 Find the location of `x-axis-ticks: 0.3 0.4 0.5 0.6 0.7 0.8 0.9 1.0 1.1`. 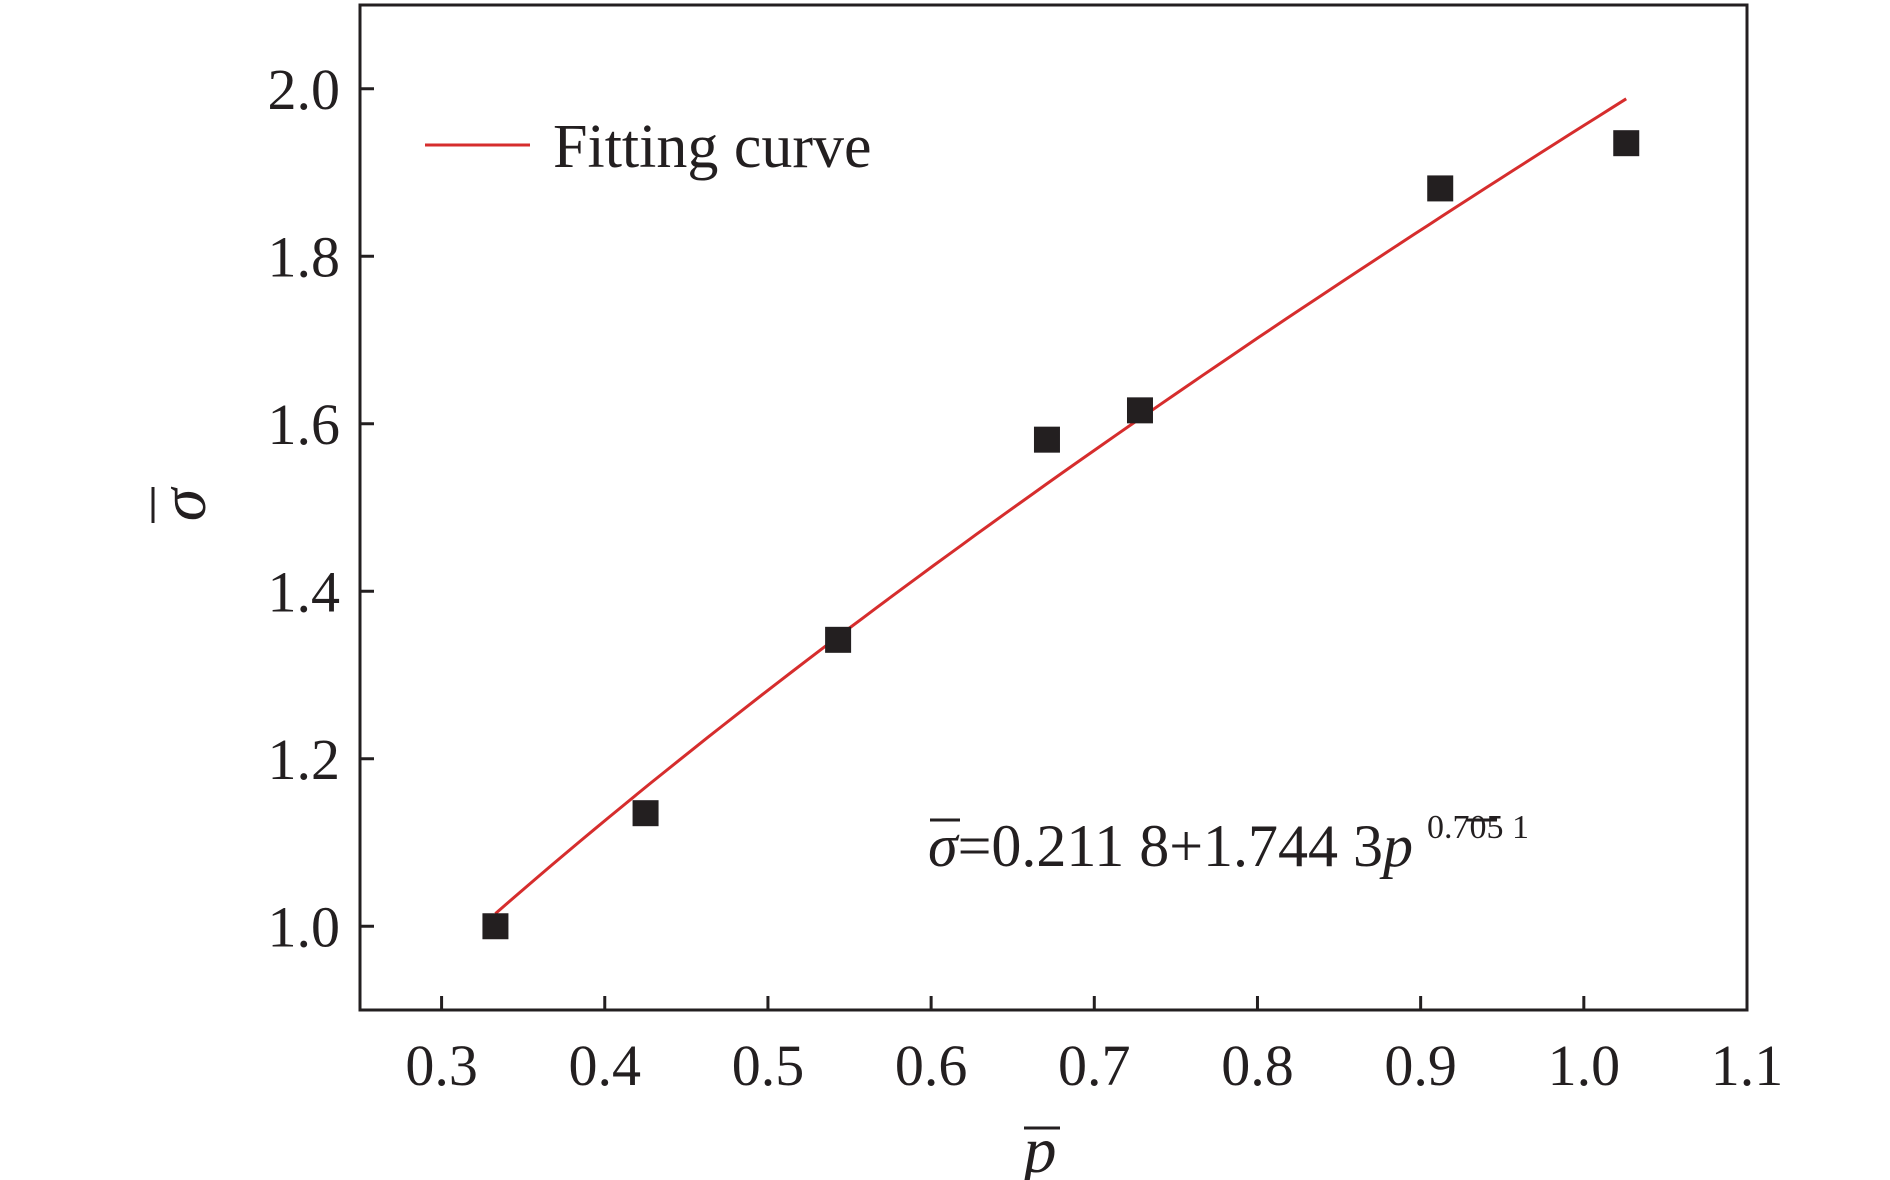

x-axis-ticks: 0.3 0.4 0.5 0.6 0.7 0.8 0.9 1.0 1.1 is located at coordinates (1094, 1047).